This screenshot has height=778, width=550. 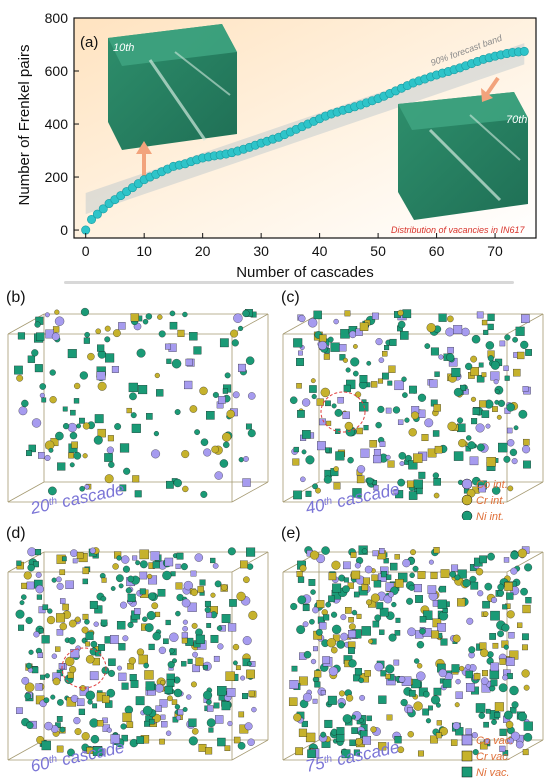 I want to click on cube-edge, so click(x=250, y=750).